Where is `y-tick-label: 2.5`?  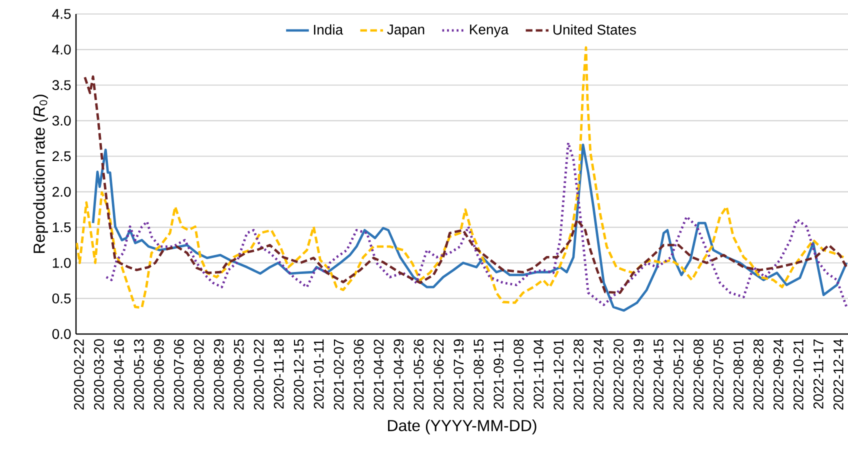 y-tick-label: 2.5 is located at coordinates (61, 156).